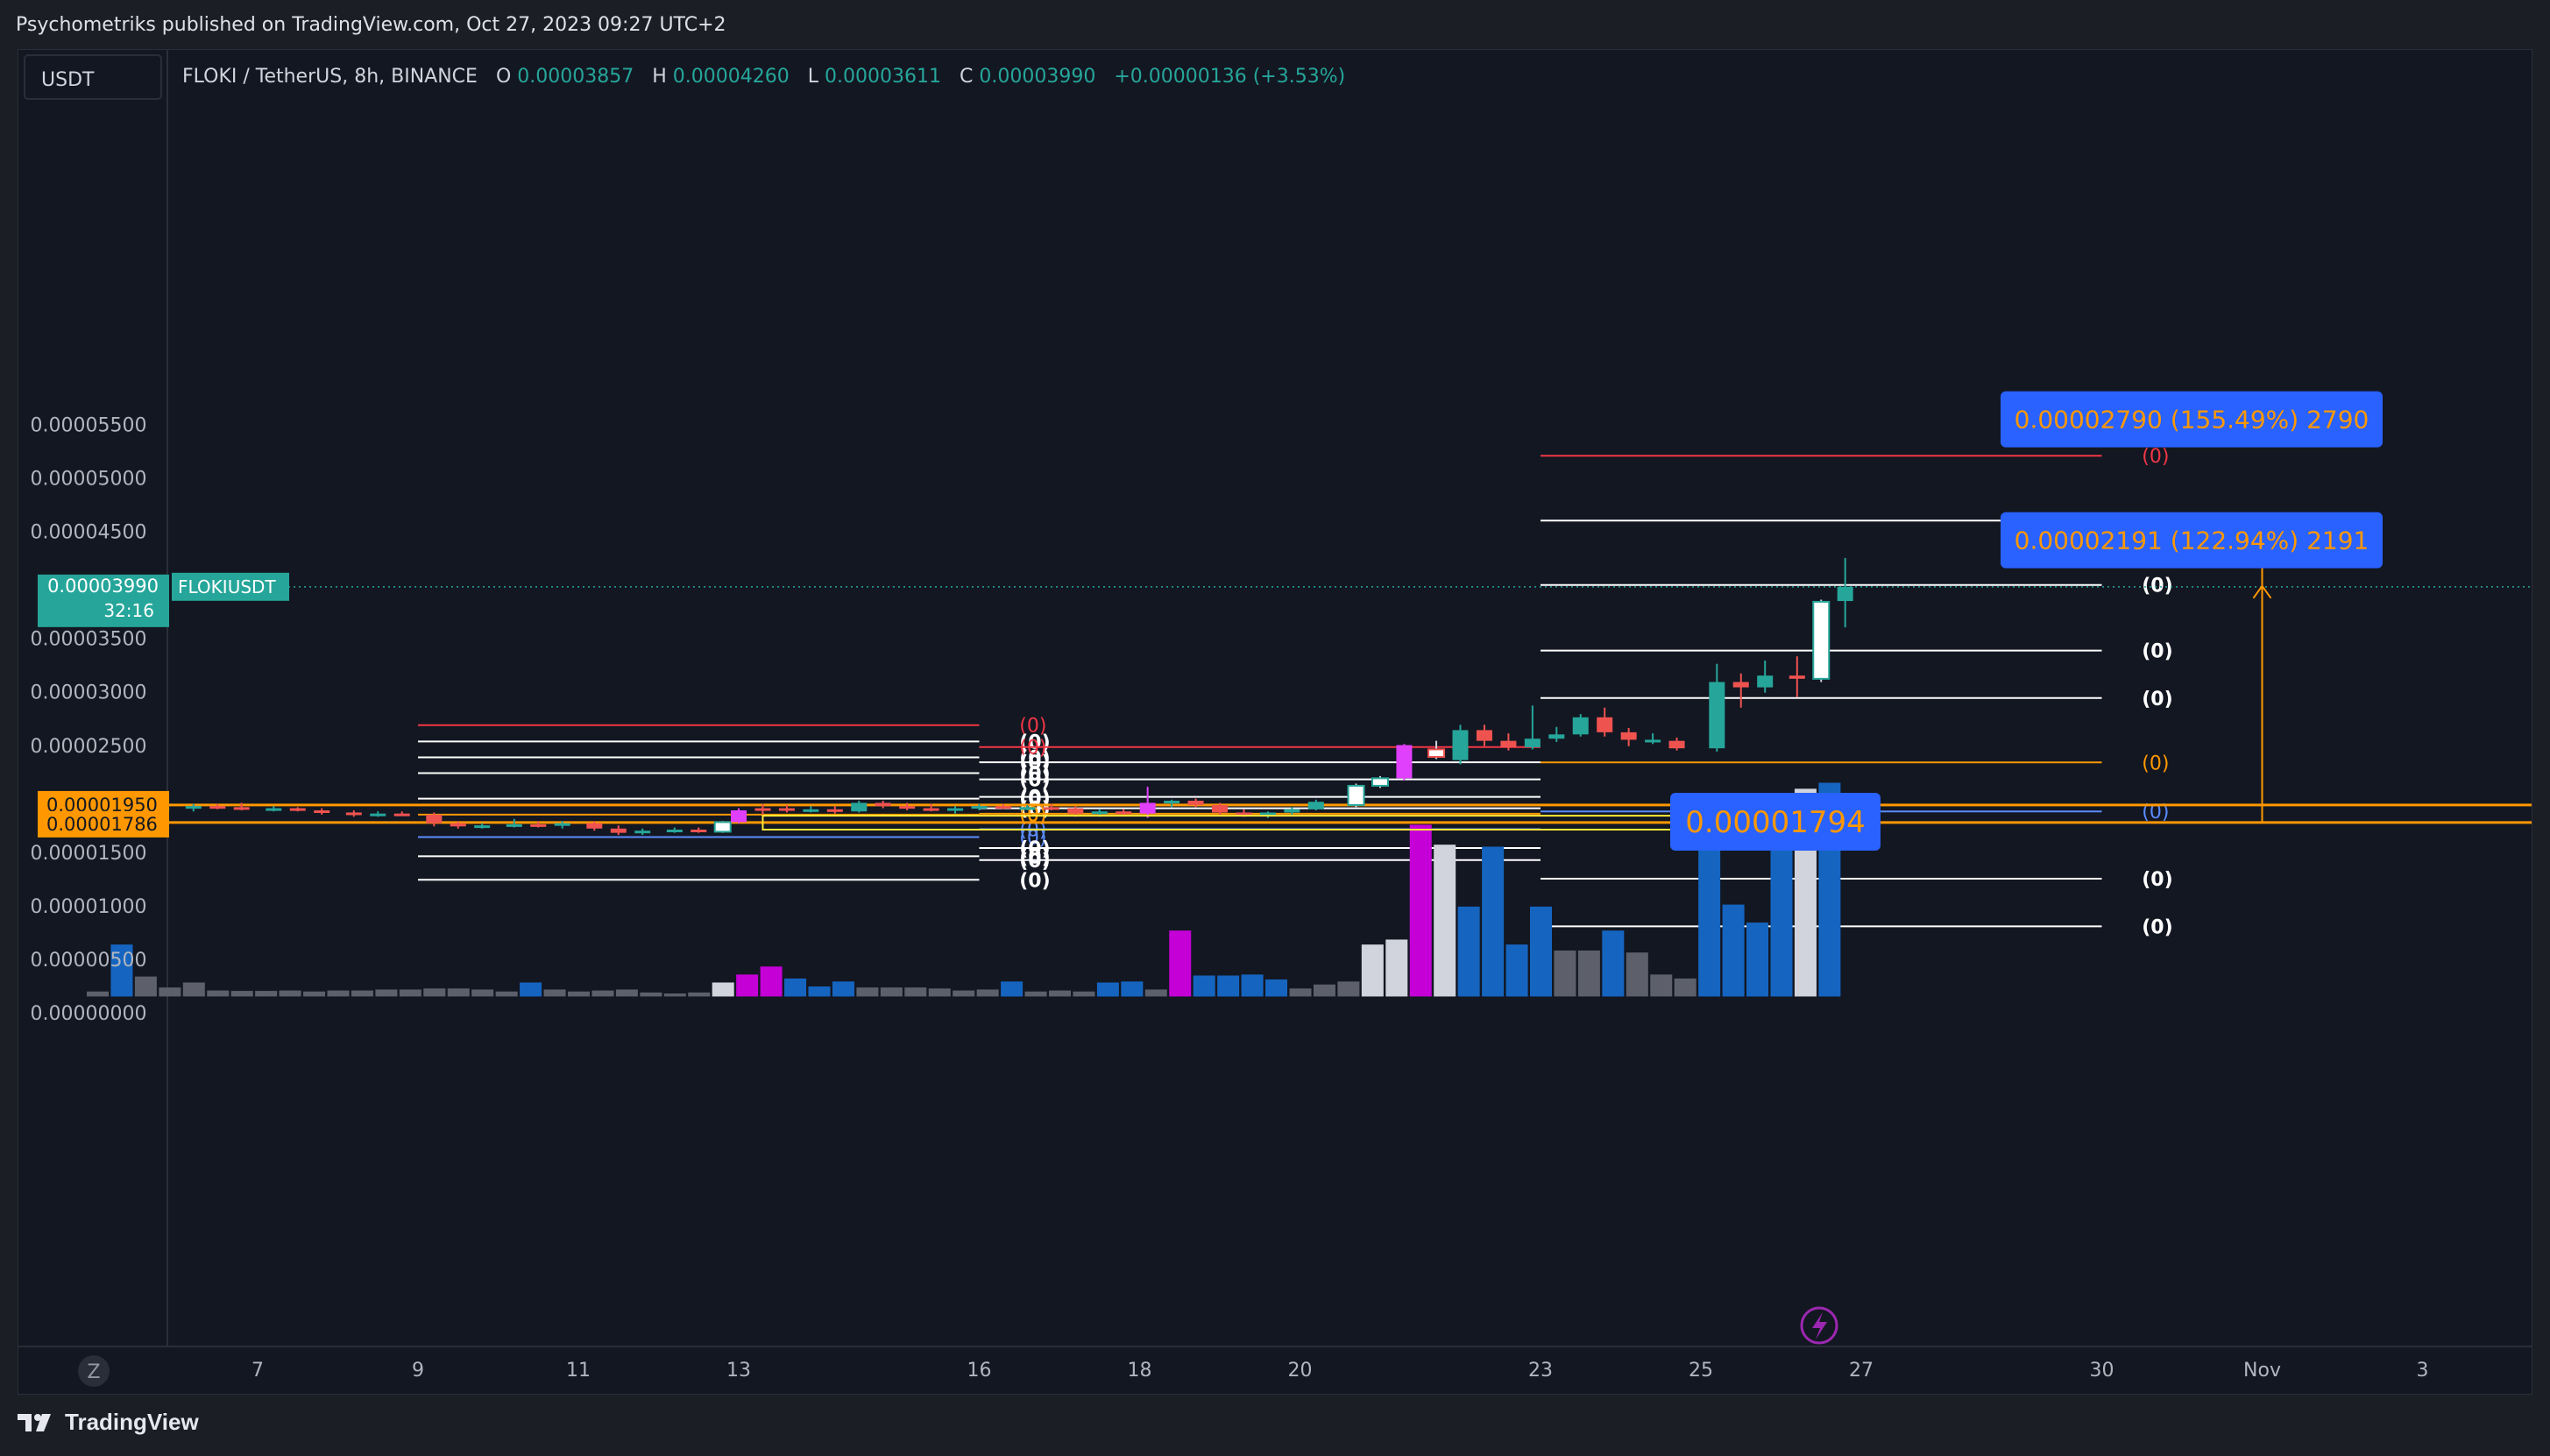  I want to click on timezone-label: Z, so click(93, 1372).